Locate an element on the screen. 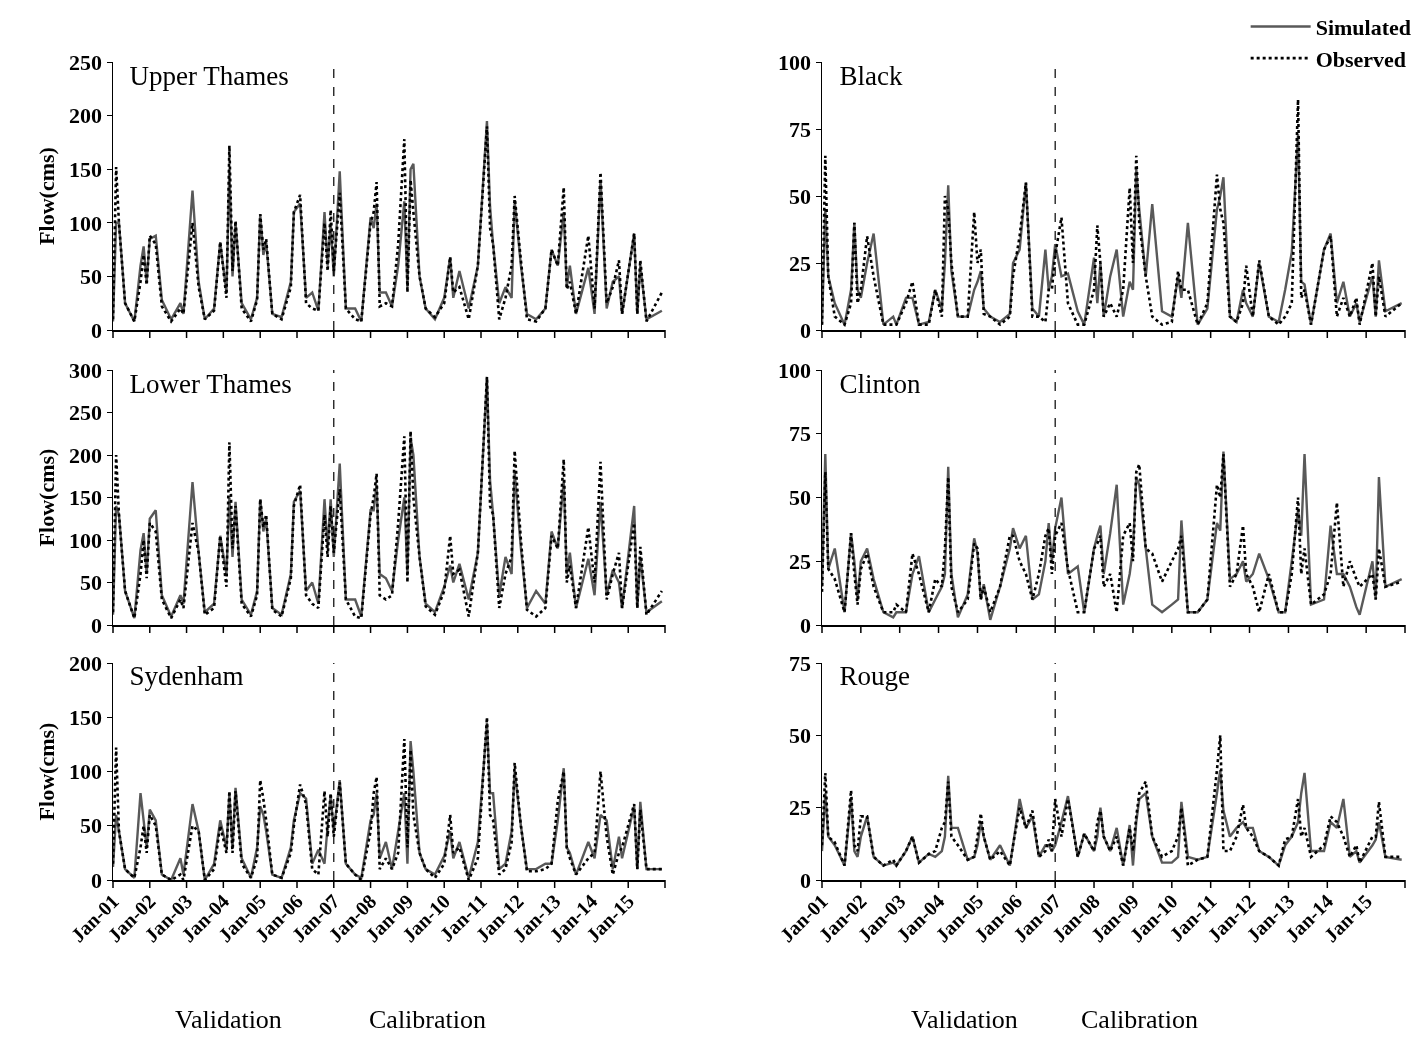 This screenshot has width=1414, height=1059. legend-label: Observed is located at coordinates (1361, 59).